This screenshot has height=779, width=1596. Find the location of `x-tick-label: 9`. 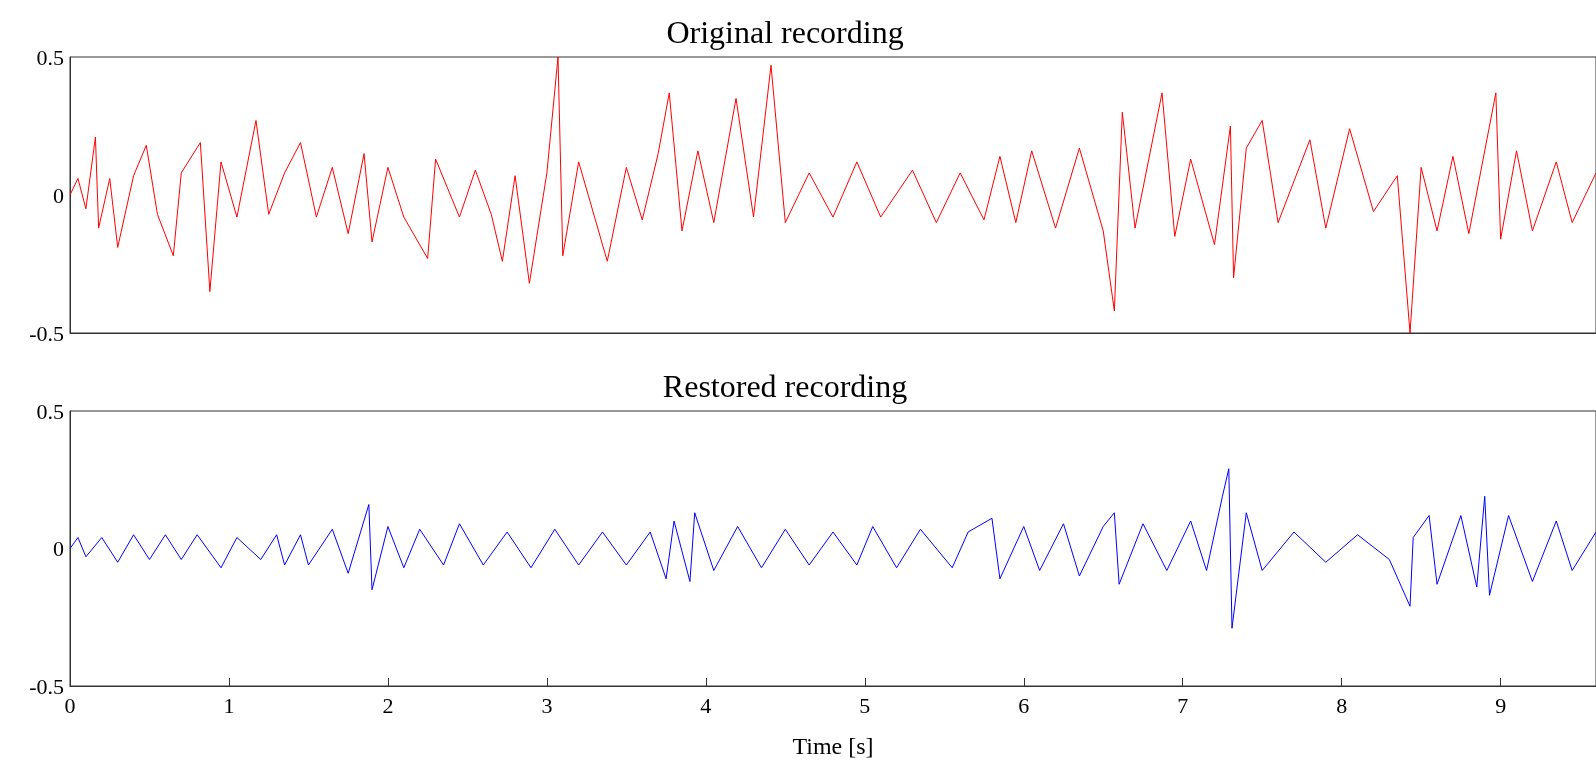

x-tick-label: 9 is located at coordinates (1501, 705).